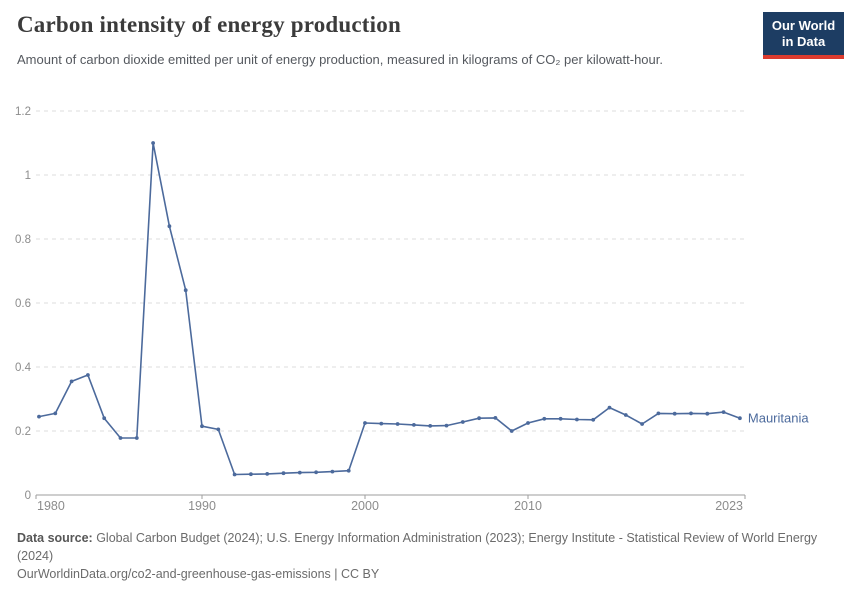 This screenshot has width=850, height=600. I want to click on y-axis-tick-label: 0.4, so click(23, 368).